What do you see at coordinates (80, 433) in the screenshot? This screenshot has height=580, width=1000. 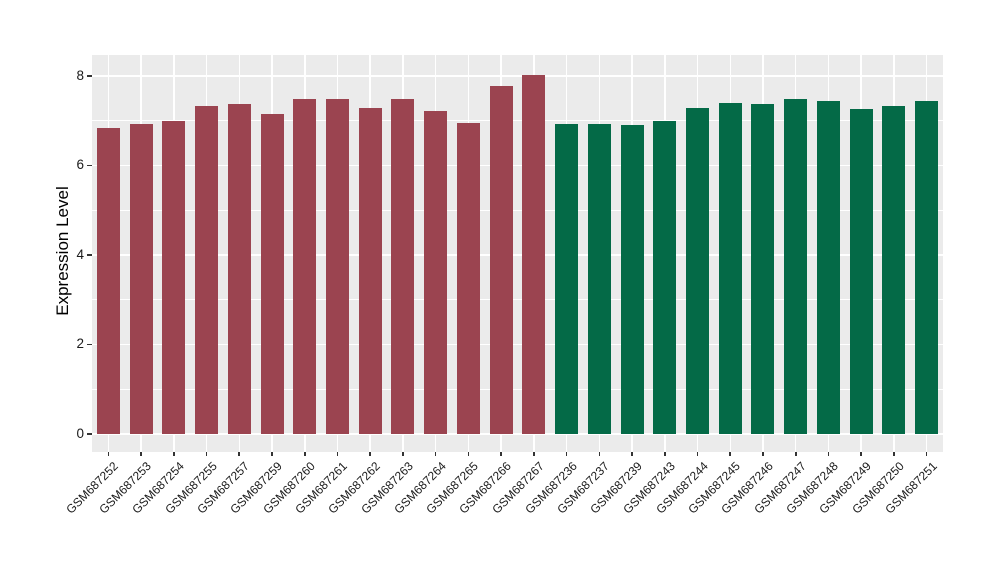 I see `y-tick-label: 0` at bounding box center [80, 433].